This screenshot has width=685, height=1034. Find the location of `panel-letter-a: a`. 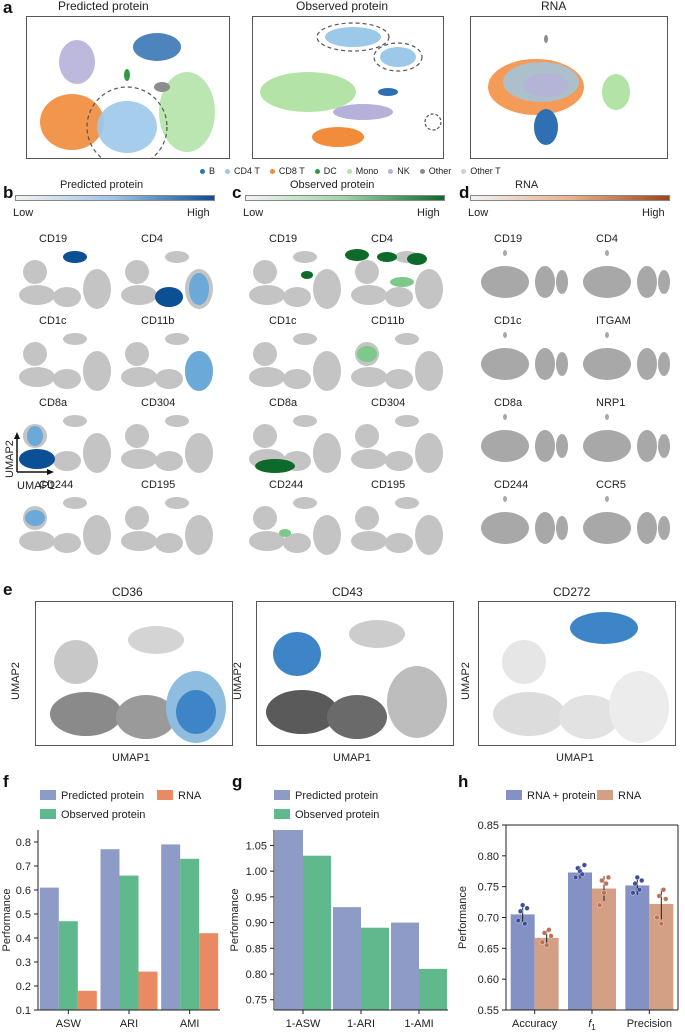

panel-letter-a: a is located at coordinates (8, 8).